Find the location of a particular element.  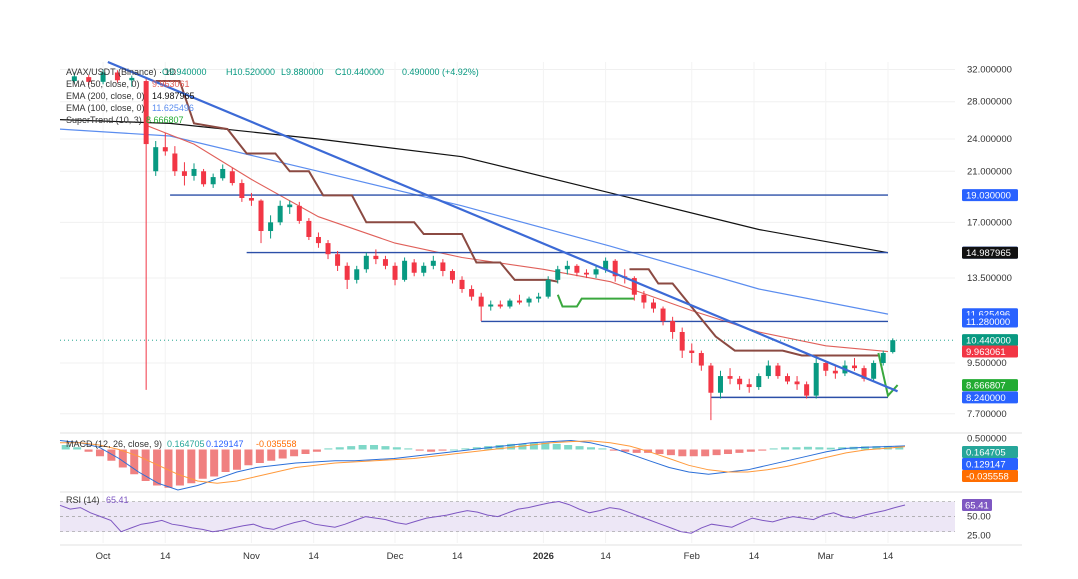

legend-ema100: EMA (100, close, 0) is located at coordinates (105, 108).